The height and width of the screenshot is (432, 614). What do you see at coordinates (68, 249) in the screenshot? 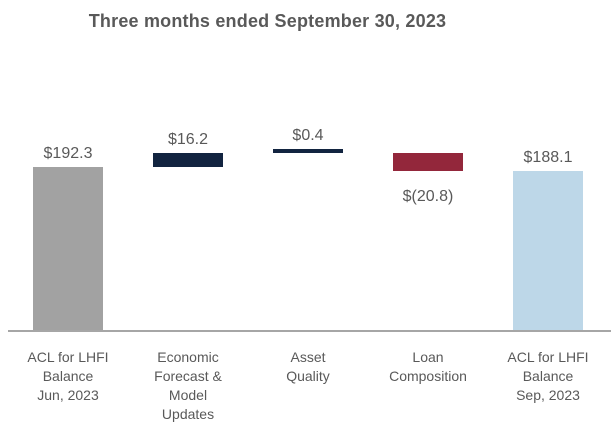
I see `bar-acl-for-lhfi-balance-jun-2023` at bounding box center [68, 249].